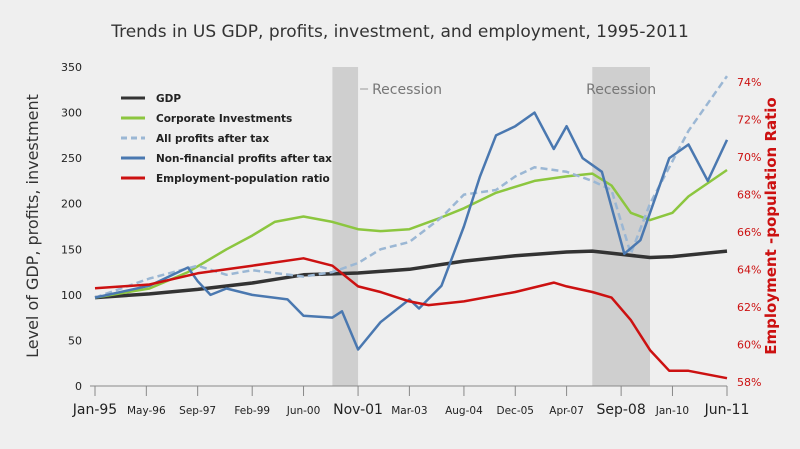 Image resolution: width=800 pixels, height=449 pixels. What do you see at coordinates (197, 411) in the screenshot?
I see `x-tick-label: Sep-97` at bounding box center [197, 411].